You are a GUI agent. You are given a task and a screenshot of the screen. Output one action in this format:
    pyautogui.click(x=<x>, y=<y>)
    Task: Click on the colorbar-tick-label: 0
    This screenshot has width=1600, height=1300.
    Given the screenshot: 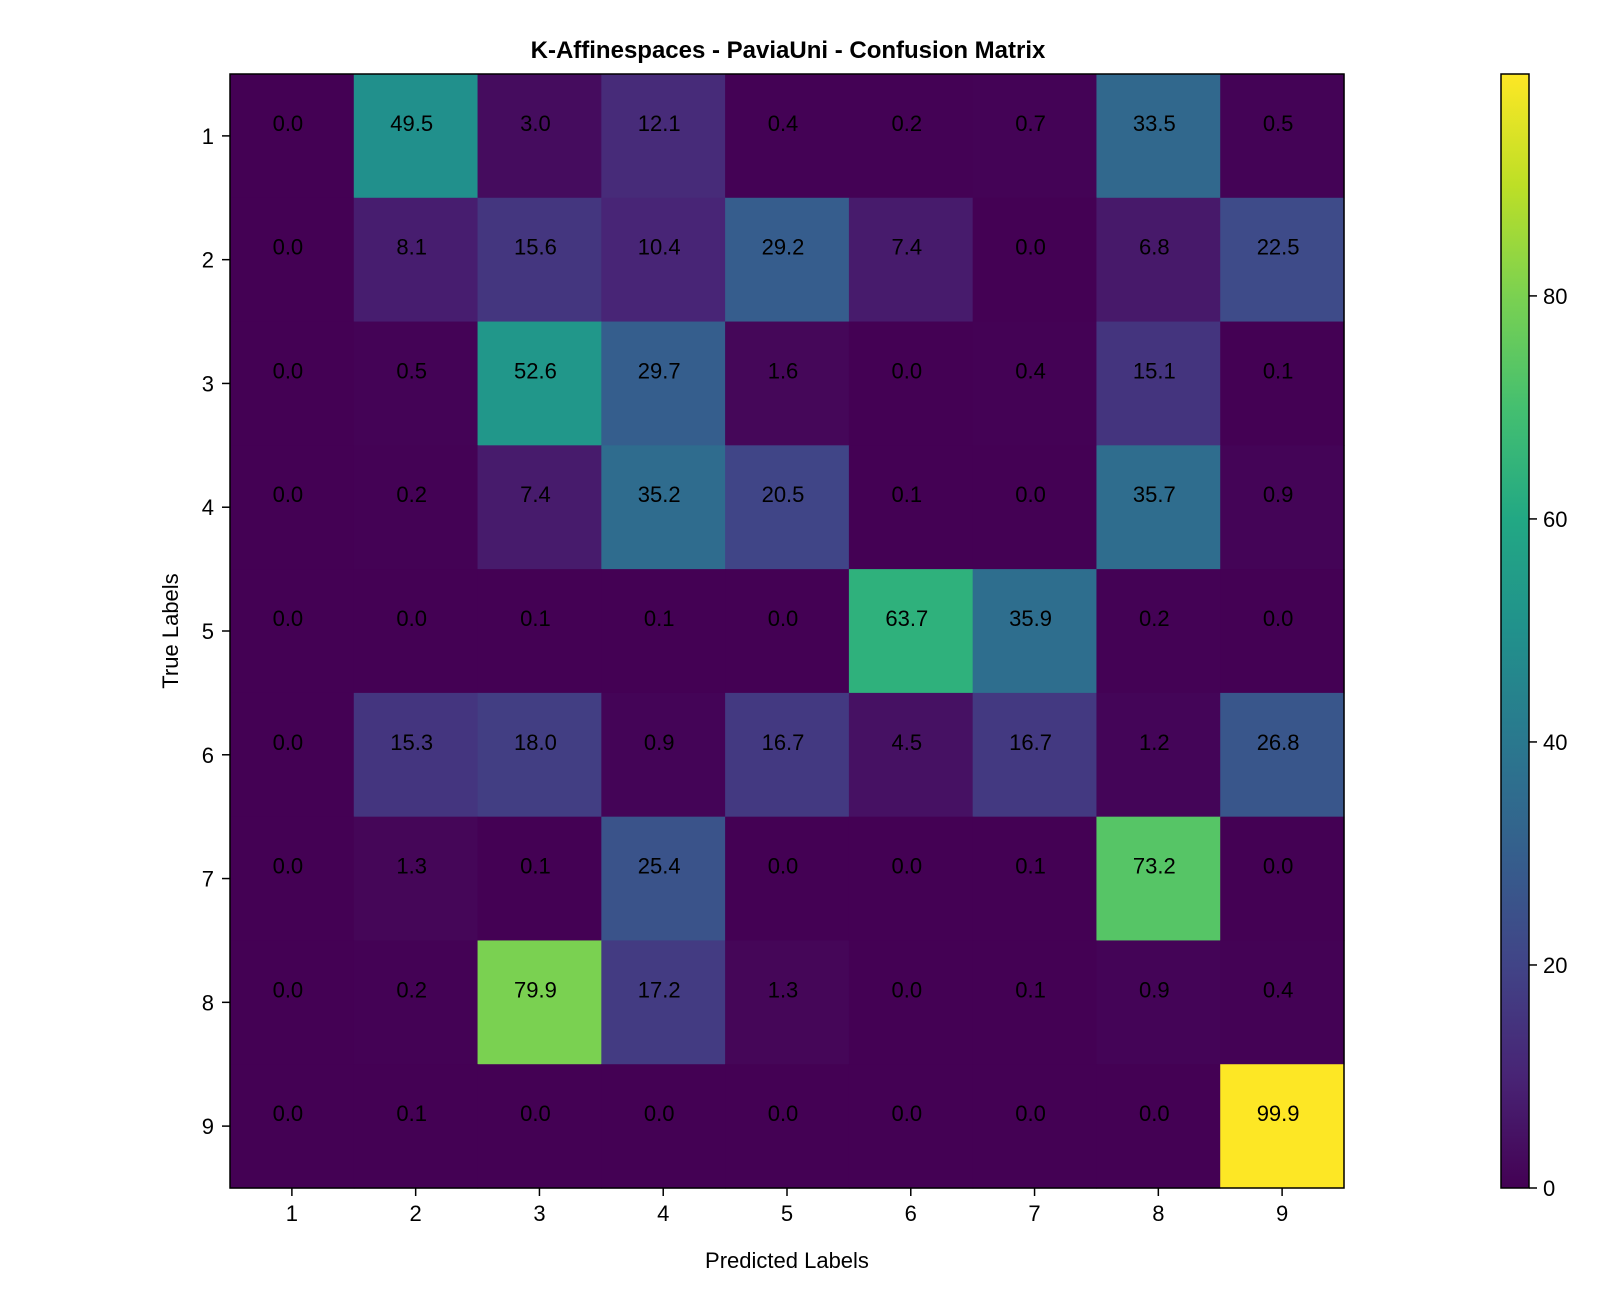 What is the action you would take?
    pyautogui.click(x=1549, y=1188)
    